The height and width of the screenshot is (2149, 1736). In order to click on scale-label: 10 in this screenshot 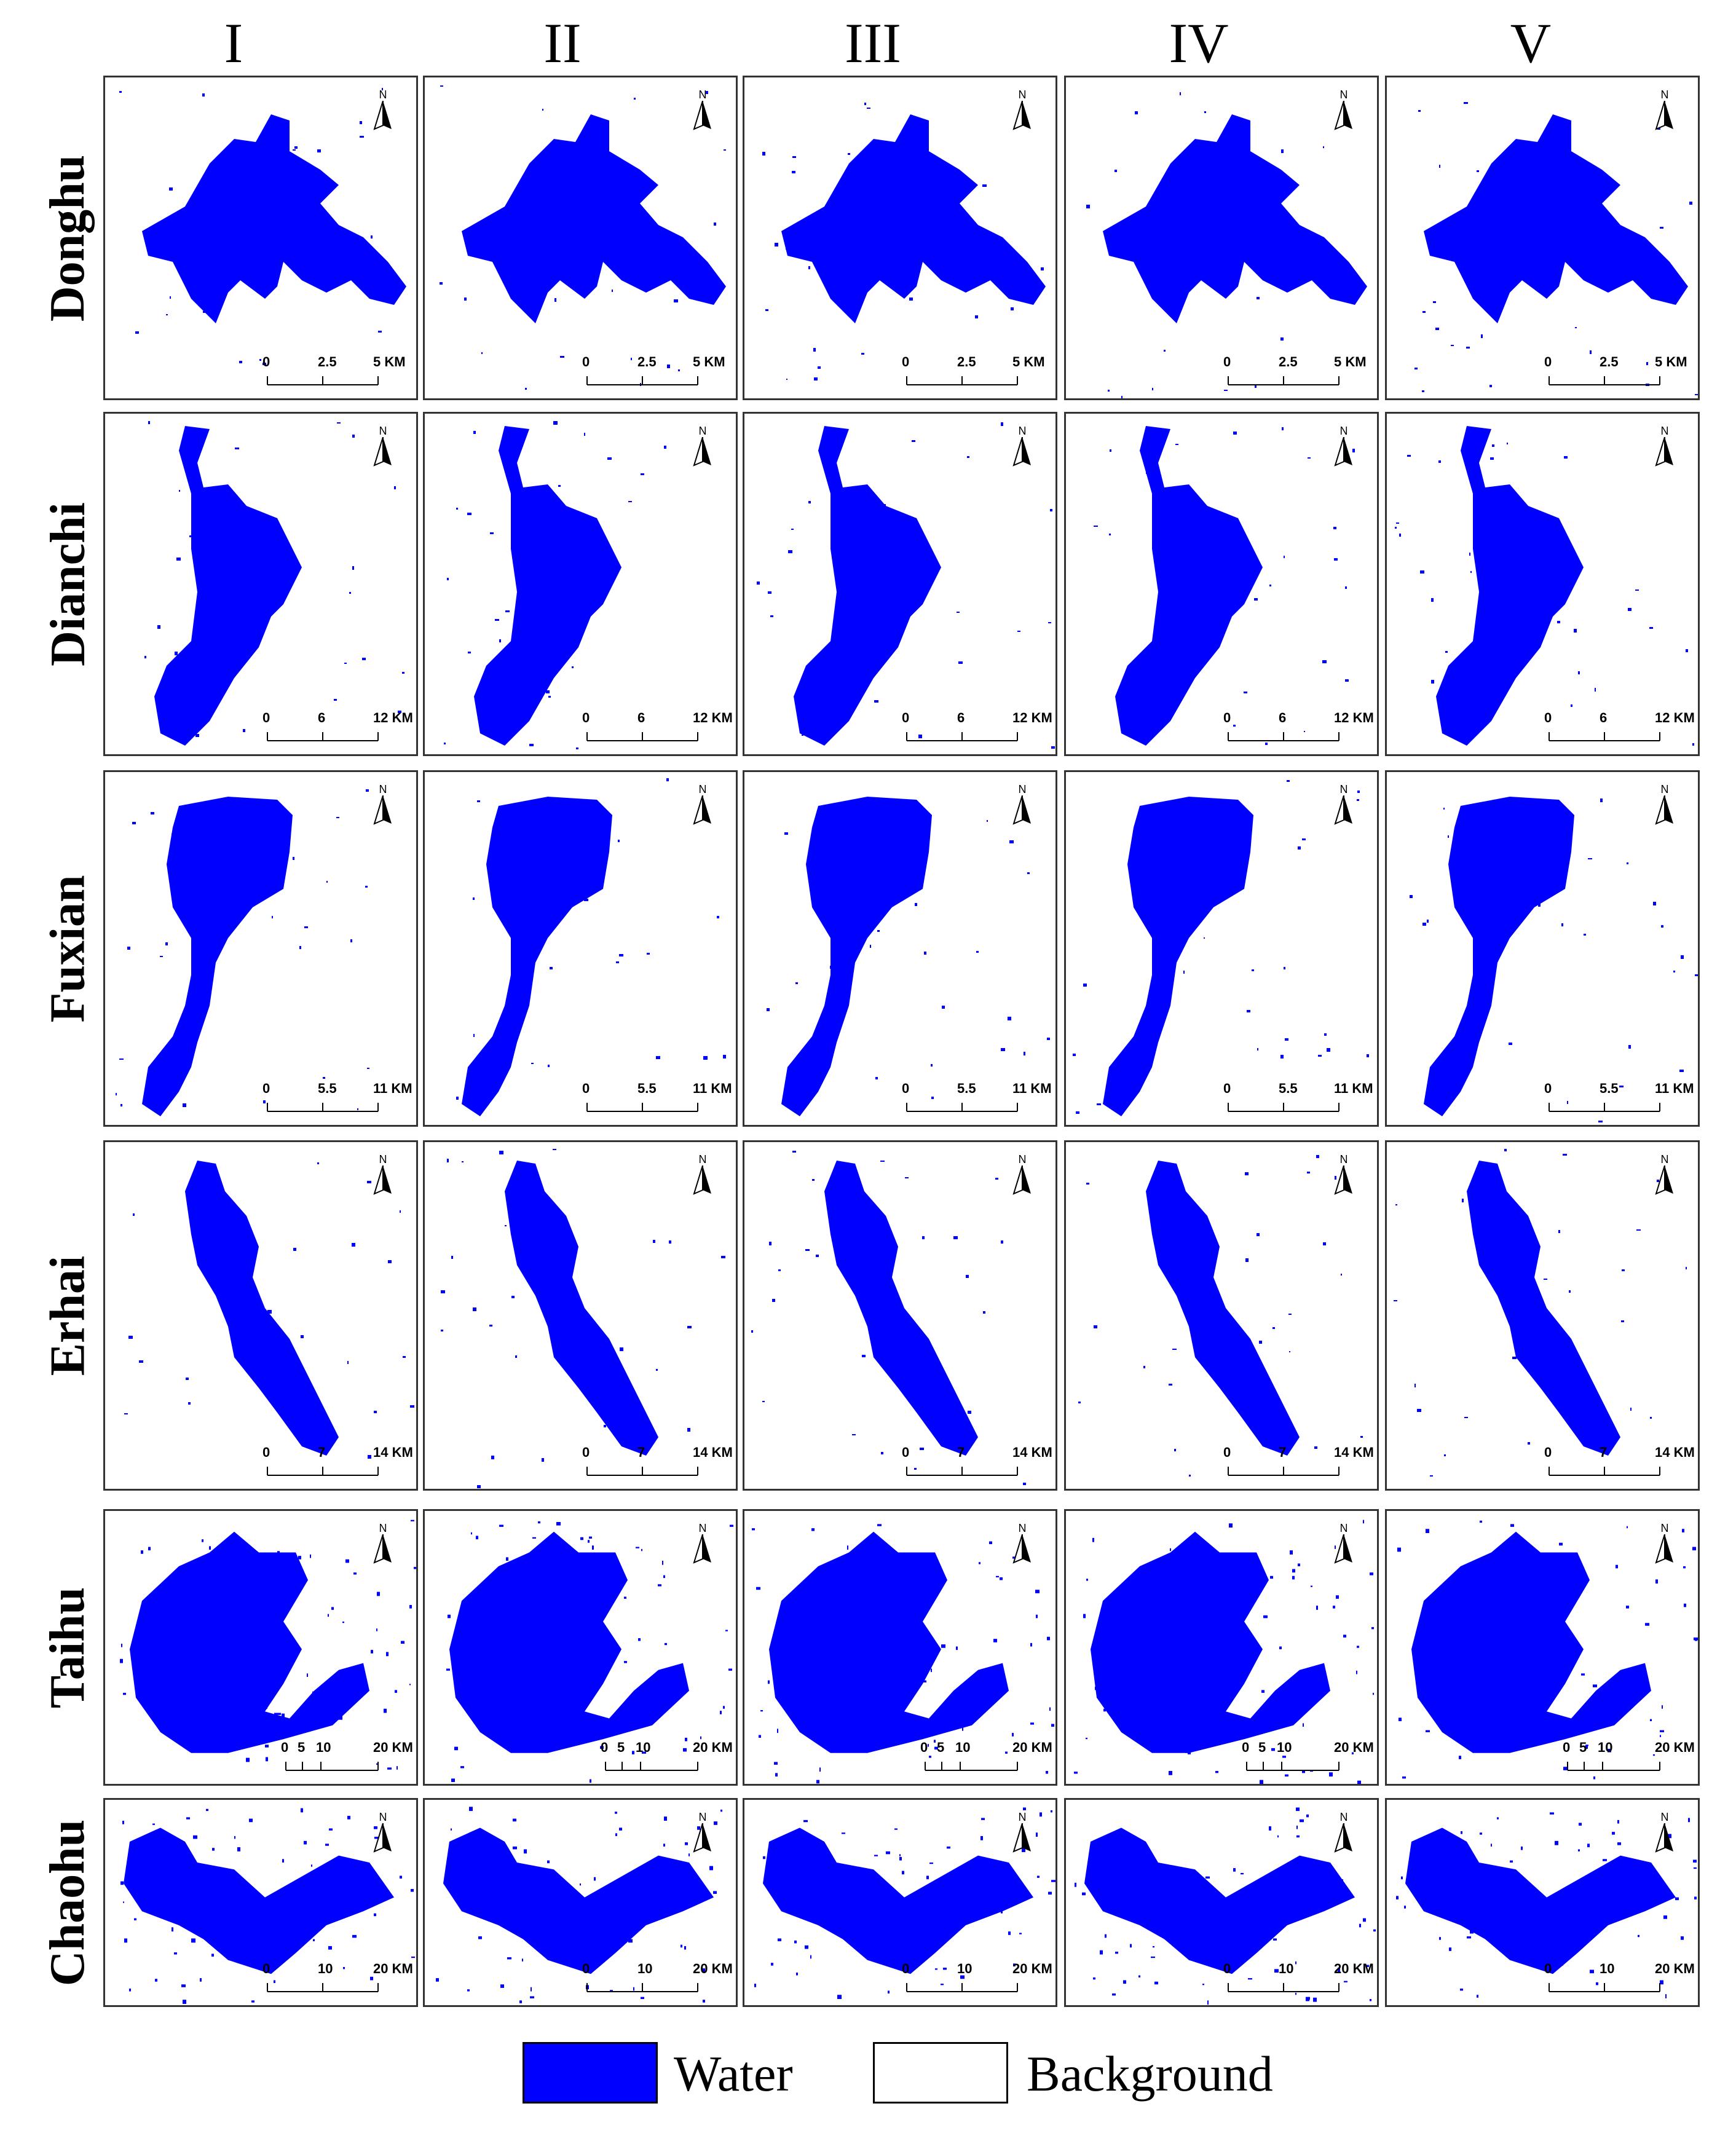, I will do `click(1286, 1968)`.